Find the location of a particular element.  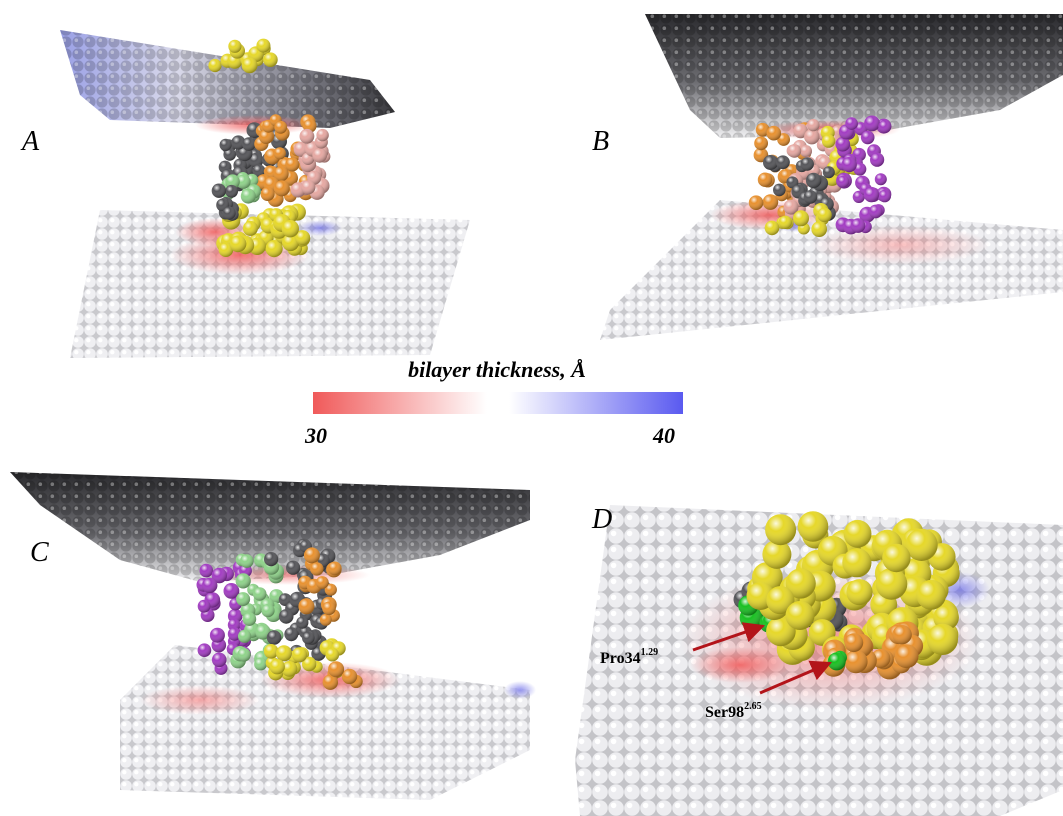

panel-letter-b: B is located at coordinates (600, 141).